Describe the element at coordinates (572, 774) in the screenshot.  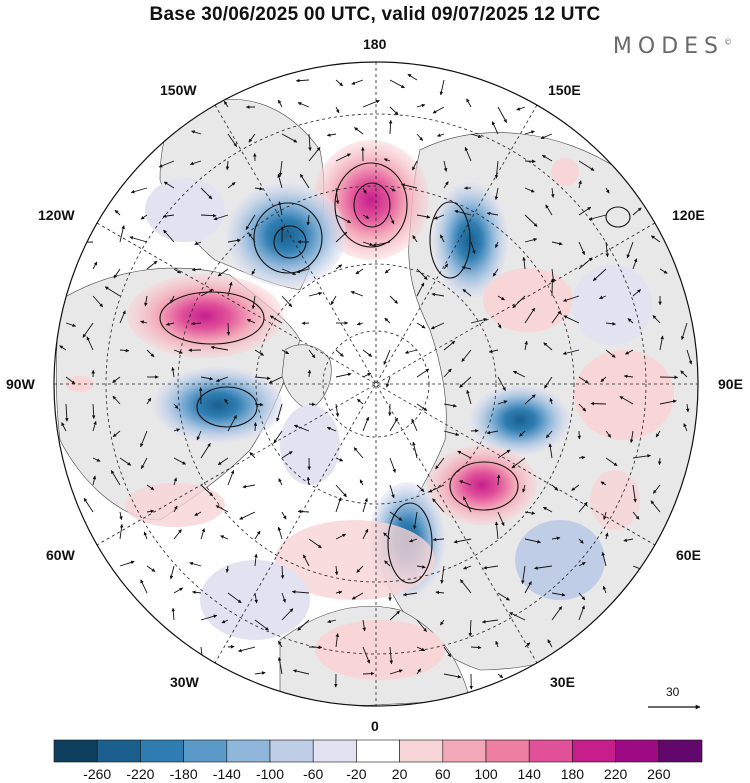
I see `colorbar-tick-label: 180` at that location.